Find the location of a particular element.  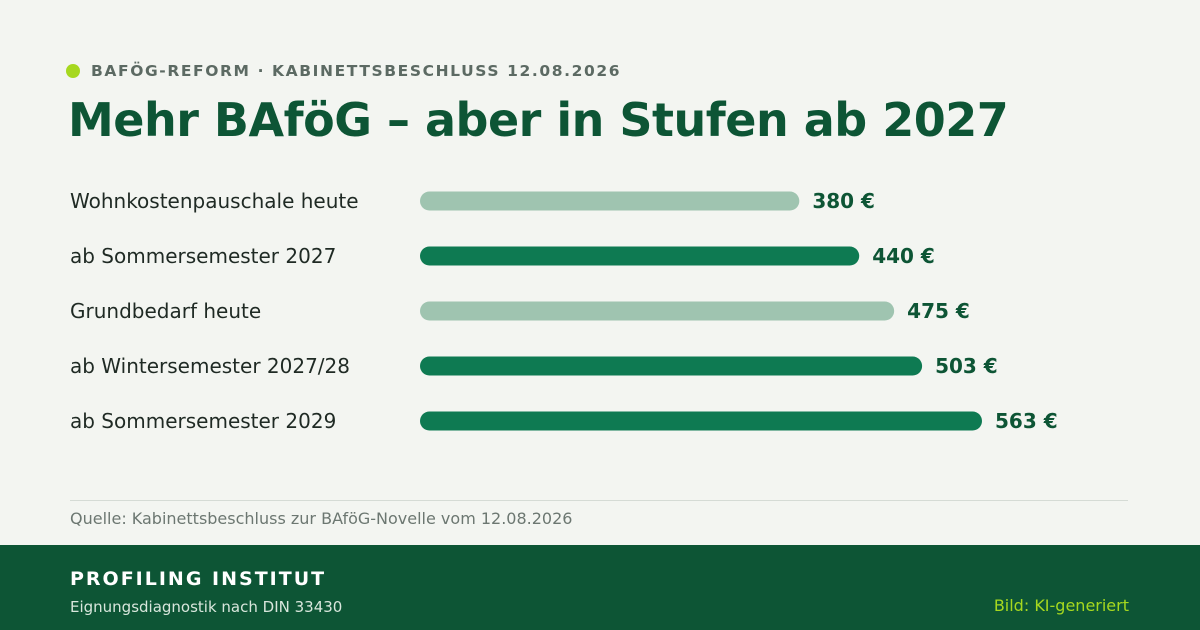

category-label: ab Sommersemester 2029 is located at coordinates (203, 421).